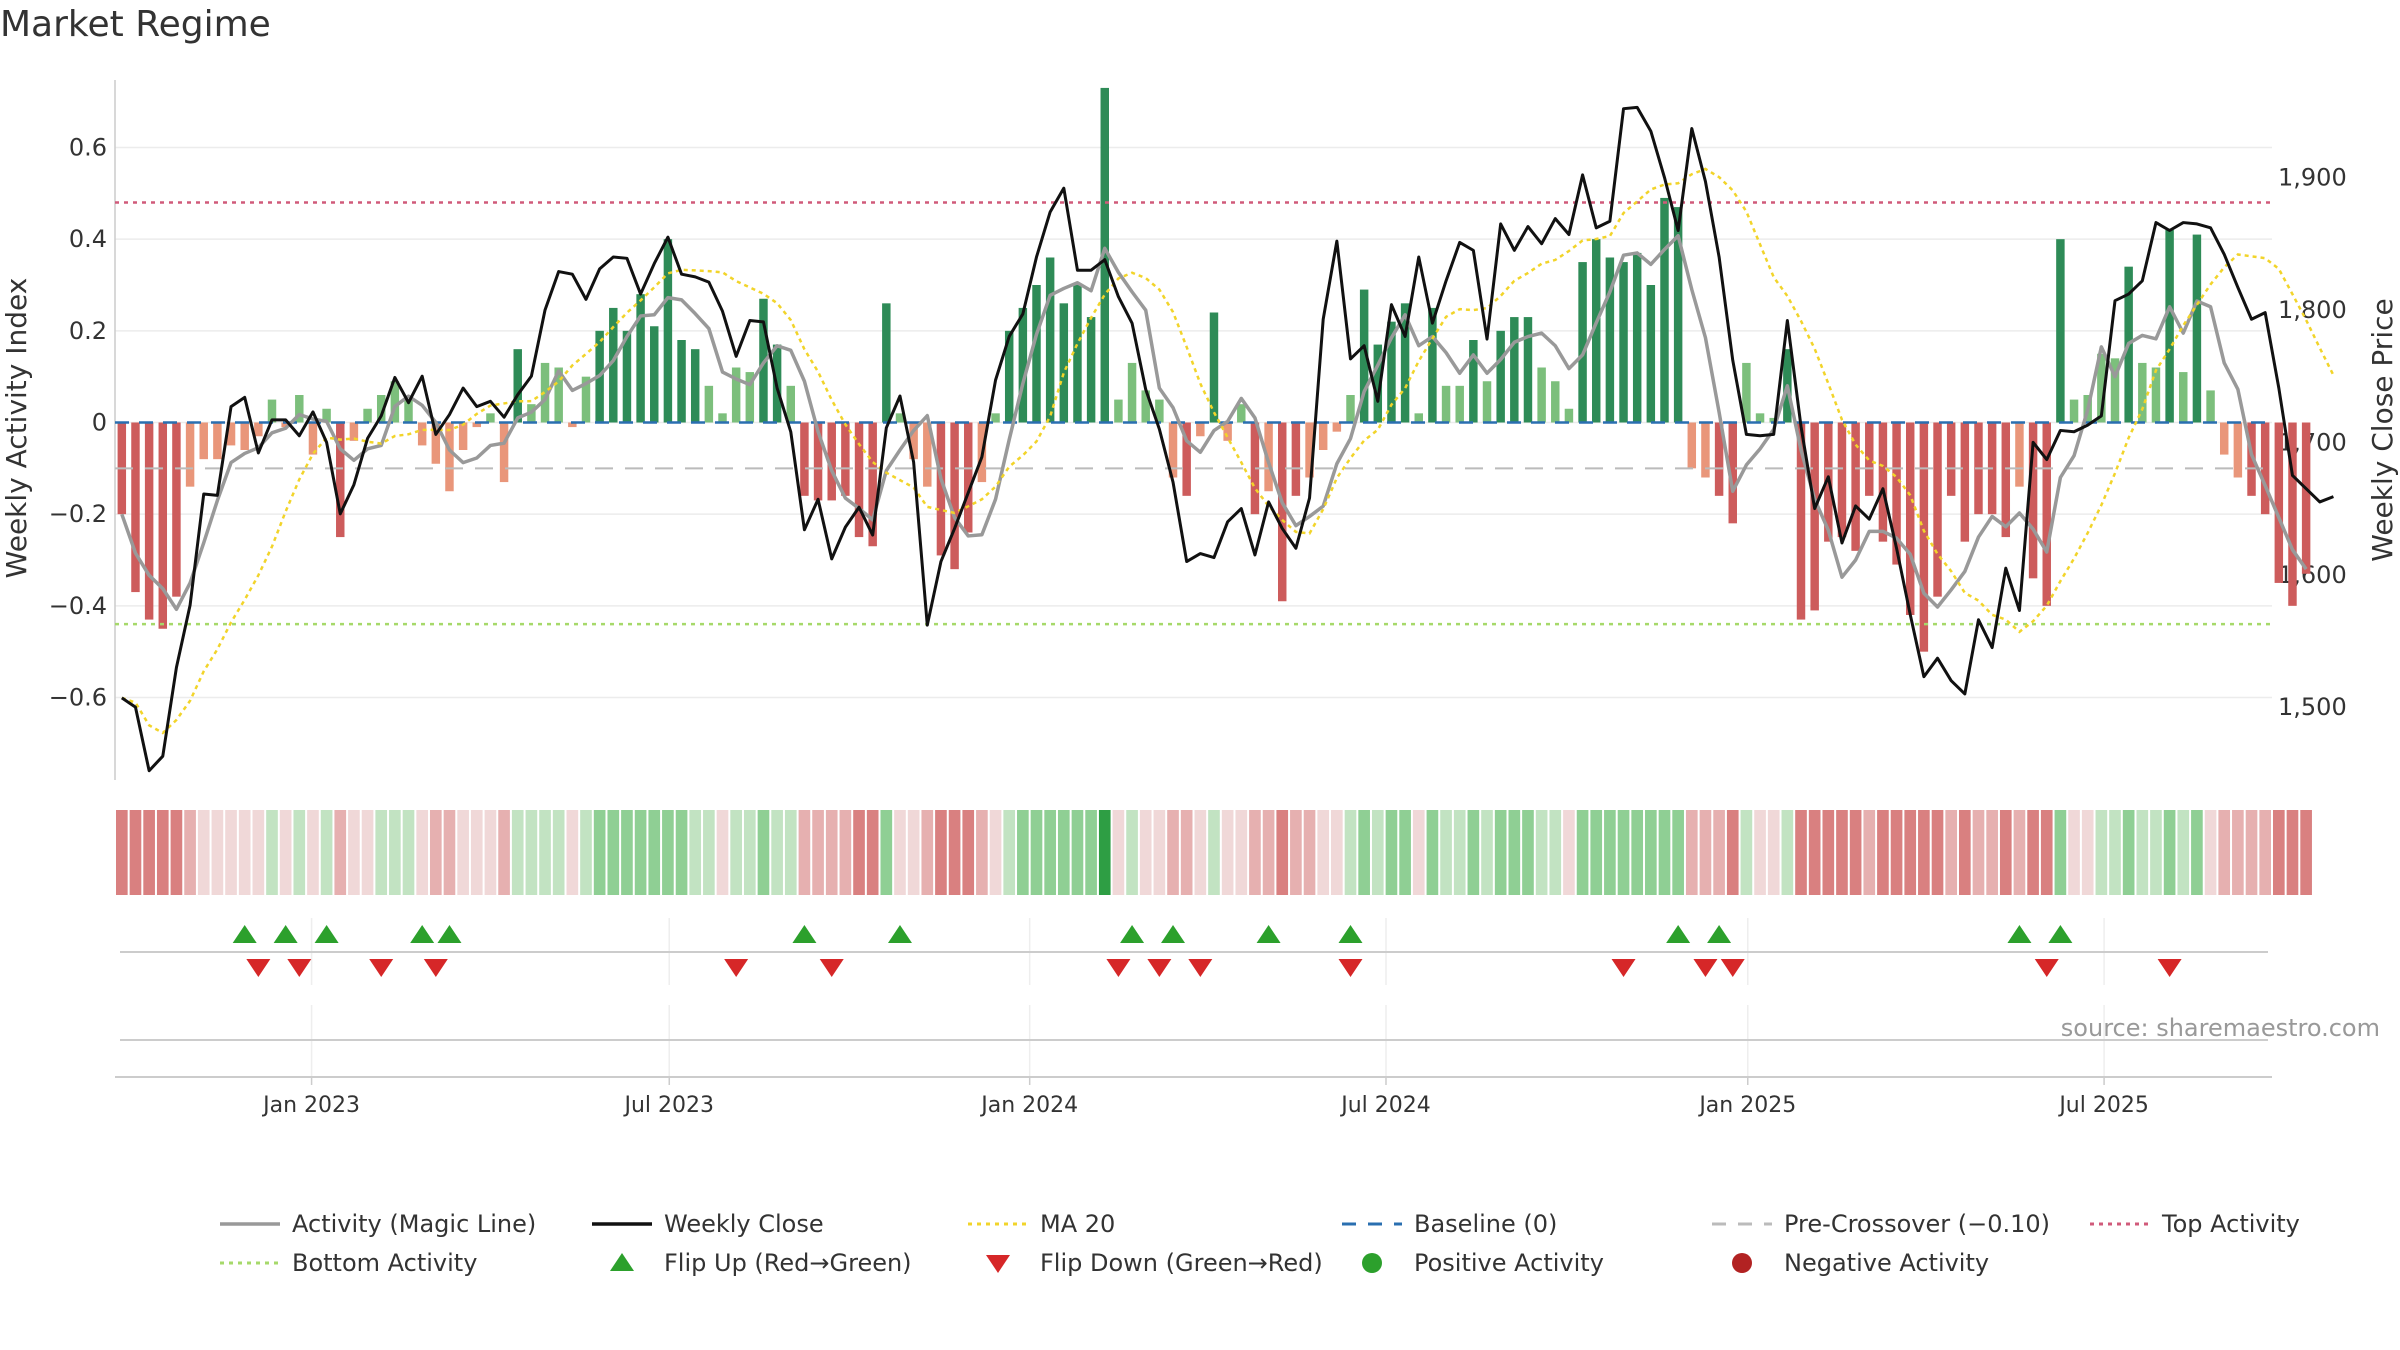 The image size is (2400, 1350). I want to click on x-tick-label: Jan 2025, so click(1746, 1105).